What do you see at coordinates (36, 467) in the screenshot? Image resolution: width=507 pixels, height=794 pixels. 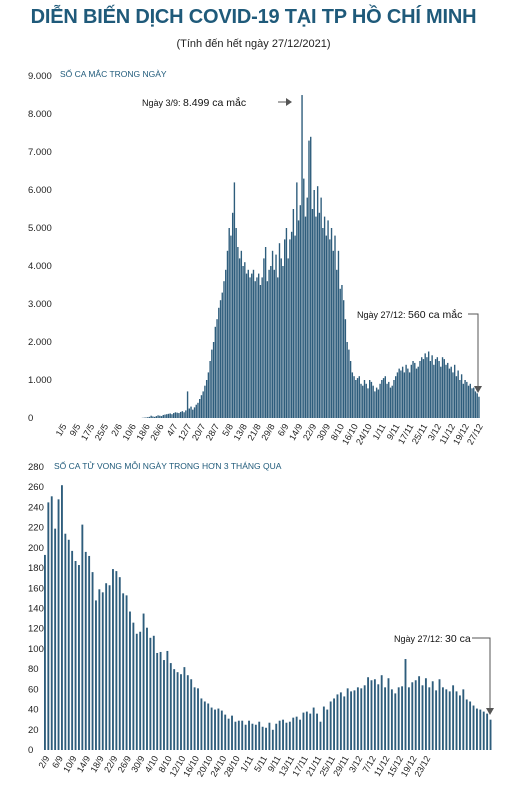 I see `deaths-y-tick: 280` at bounding box center [36, 467].